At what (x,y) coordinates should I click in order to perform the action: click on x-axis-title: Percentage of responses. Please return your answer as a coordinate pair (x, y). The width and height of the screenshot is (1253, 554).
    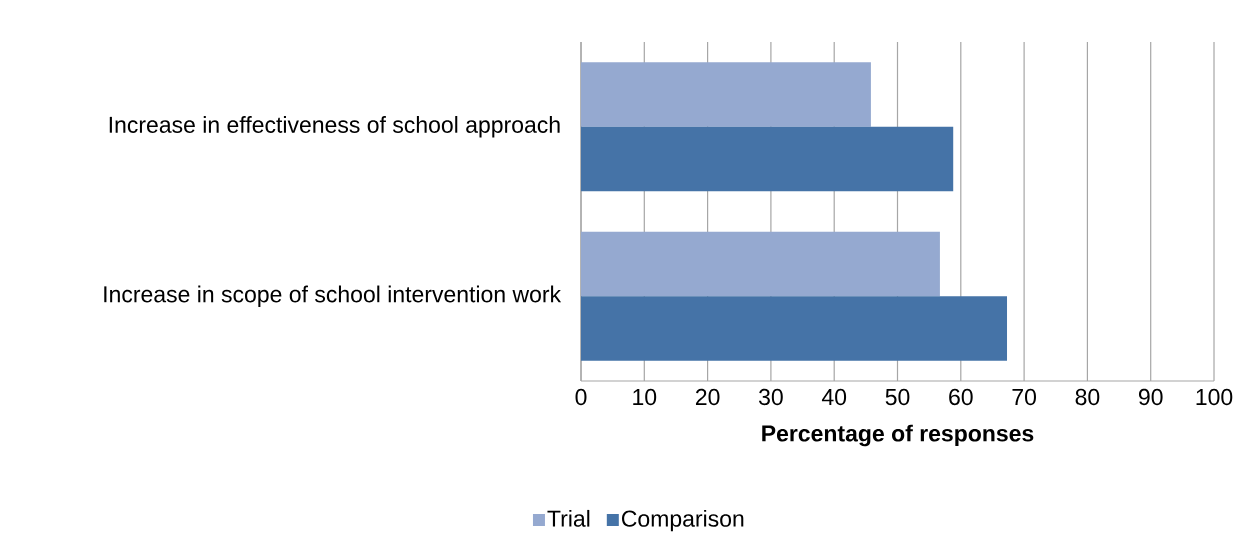
    Looking at the image, I should click on (898, 435).